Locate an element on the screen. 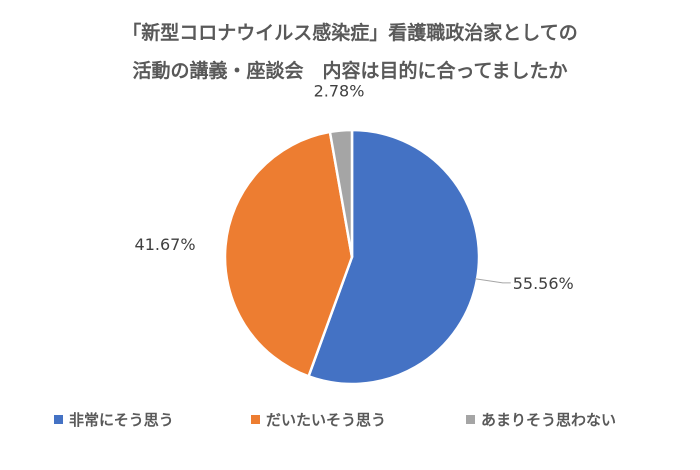 Image resolution: width=700 pixels, height=470 pixels. chart-title-line-1: 「新型コロナウイルス感染症」看護職政治家としての is located at coordinates (350, 33).